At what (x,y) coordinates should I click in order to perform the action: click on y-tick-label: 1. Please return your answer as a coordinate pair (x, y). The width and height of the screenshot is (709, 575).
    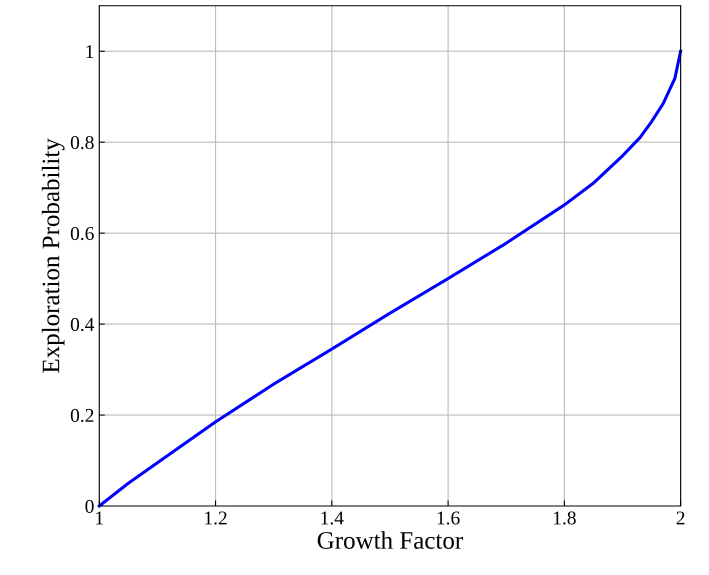
    Looking at the image, I should click on (90, 51).